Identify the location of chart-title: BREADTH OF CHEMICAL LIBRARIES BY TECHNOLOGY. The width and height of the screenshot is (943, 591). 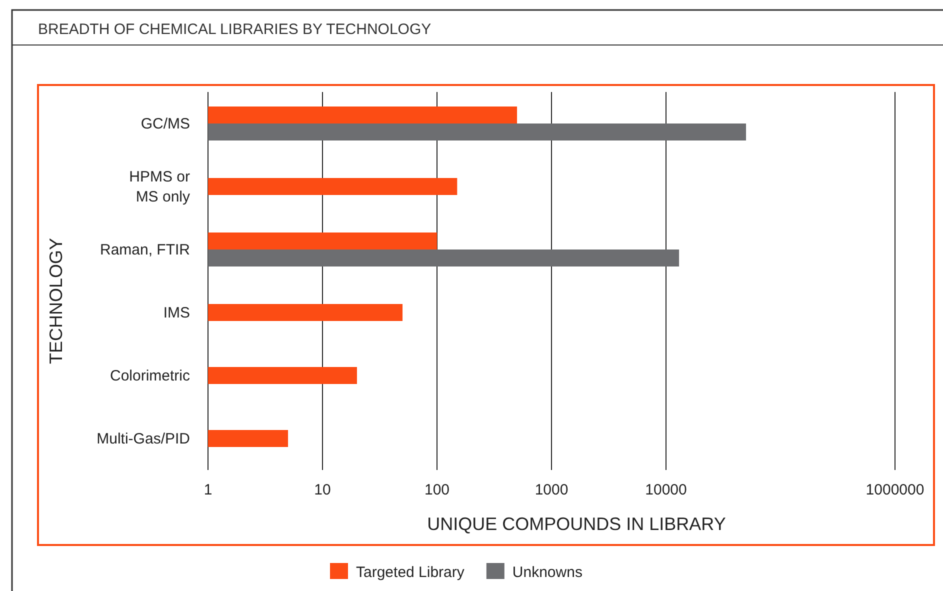
(235, 29).